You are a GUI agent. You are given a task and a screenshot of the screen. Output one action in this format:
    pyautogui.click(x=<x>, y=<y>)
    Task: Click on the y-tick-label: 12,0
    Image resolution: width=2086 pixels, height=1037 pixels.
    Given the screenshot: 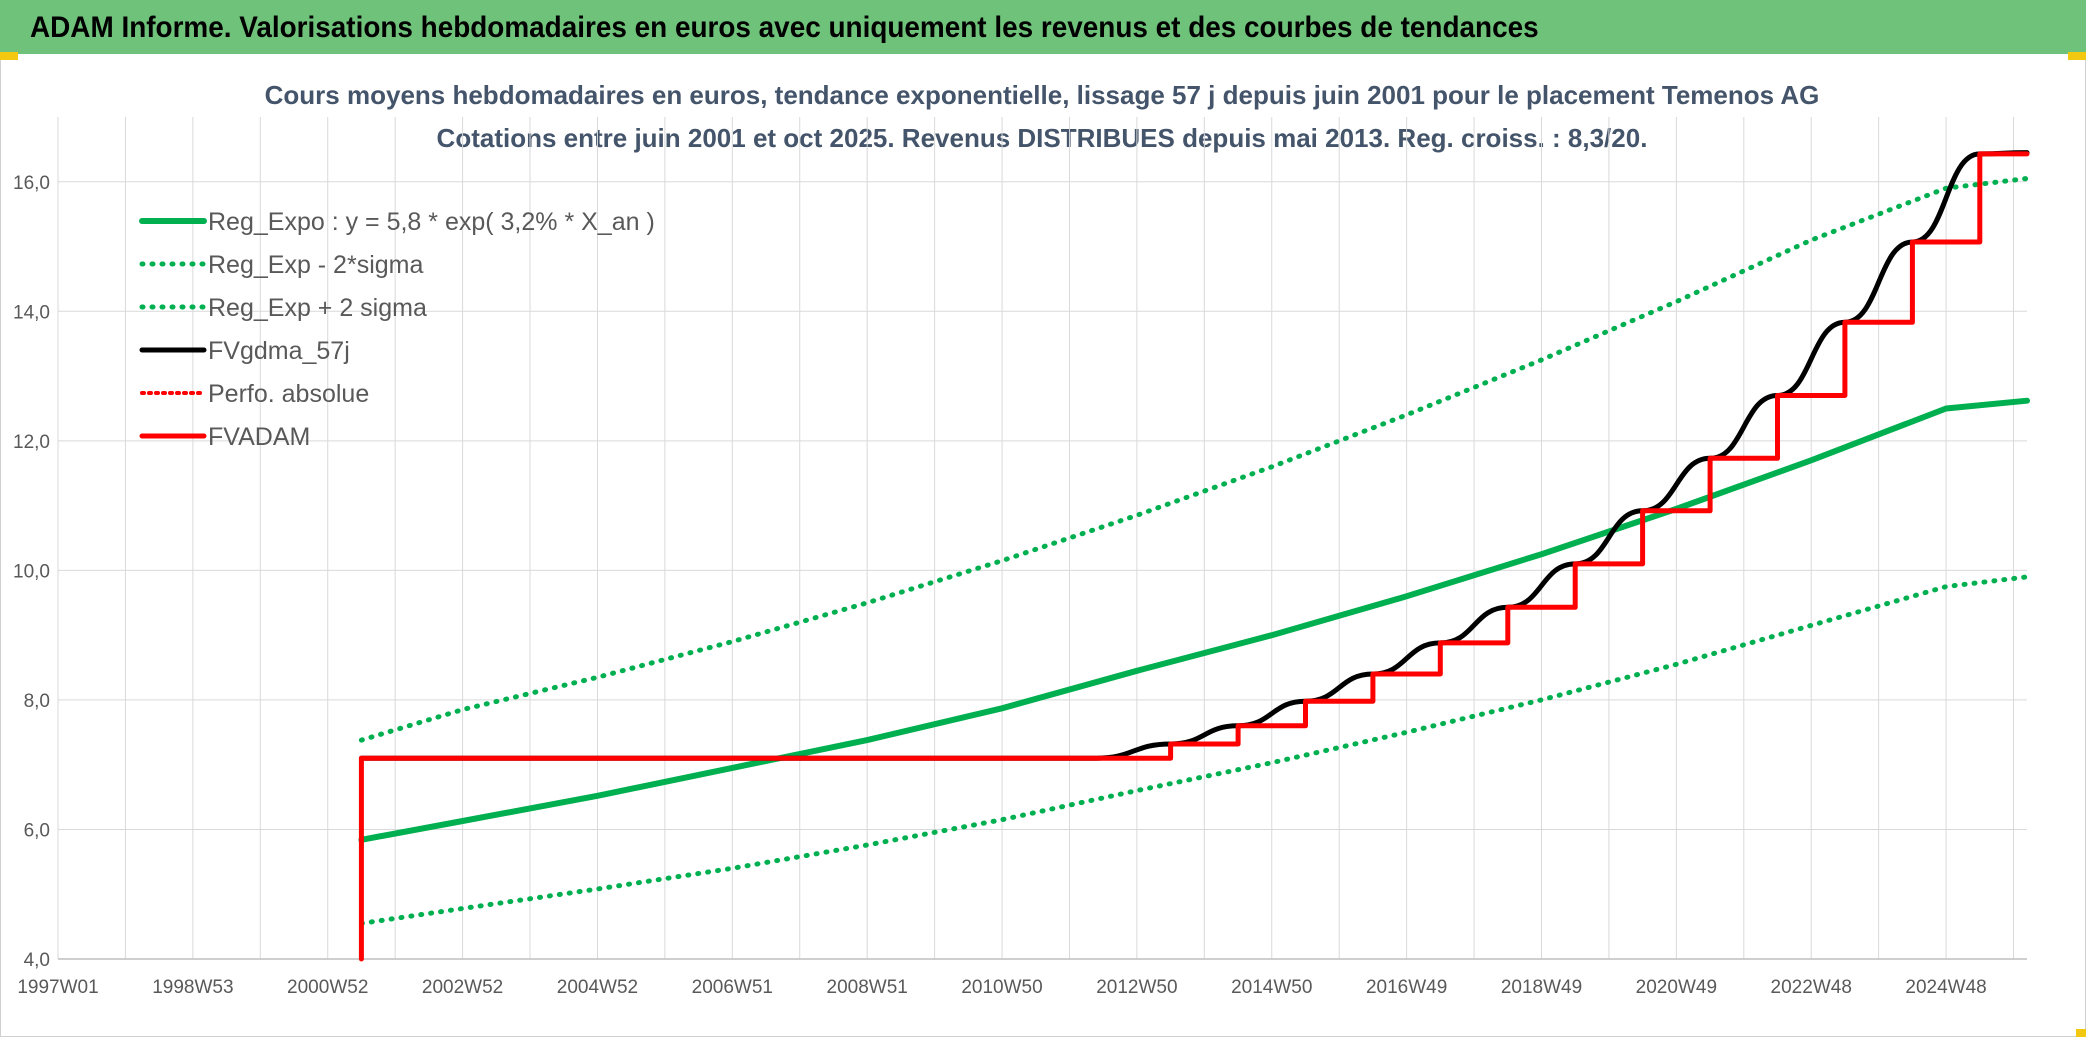 What is the action you would take?
    pyautogui.click(x=31, y=442)
    